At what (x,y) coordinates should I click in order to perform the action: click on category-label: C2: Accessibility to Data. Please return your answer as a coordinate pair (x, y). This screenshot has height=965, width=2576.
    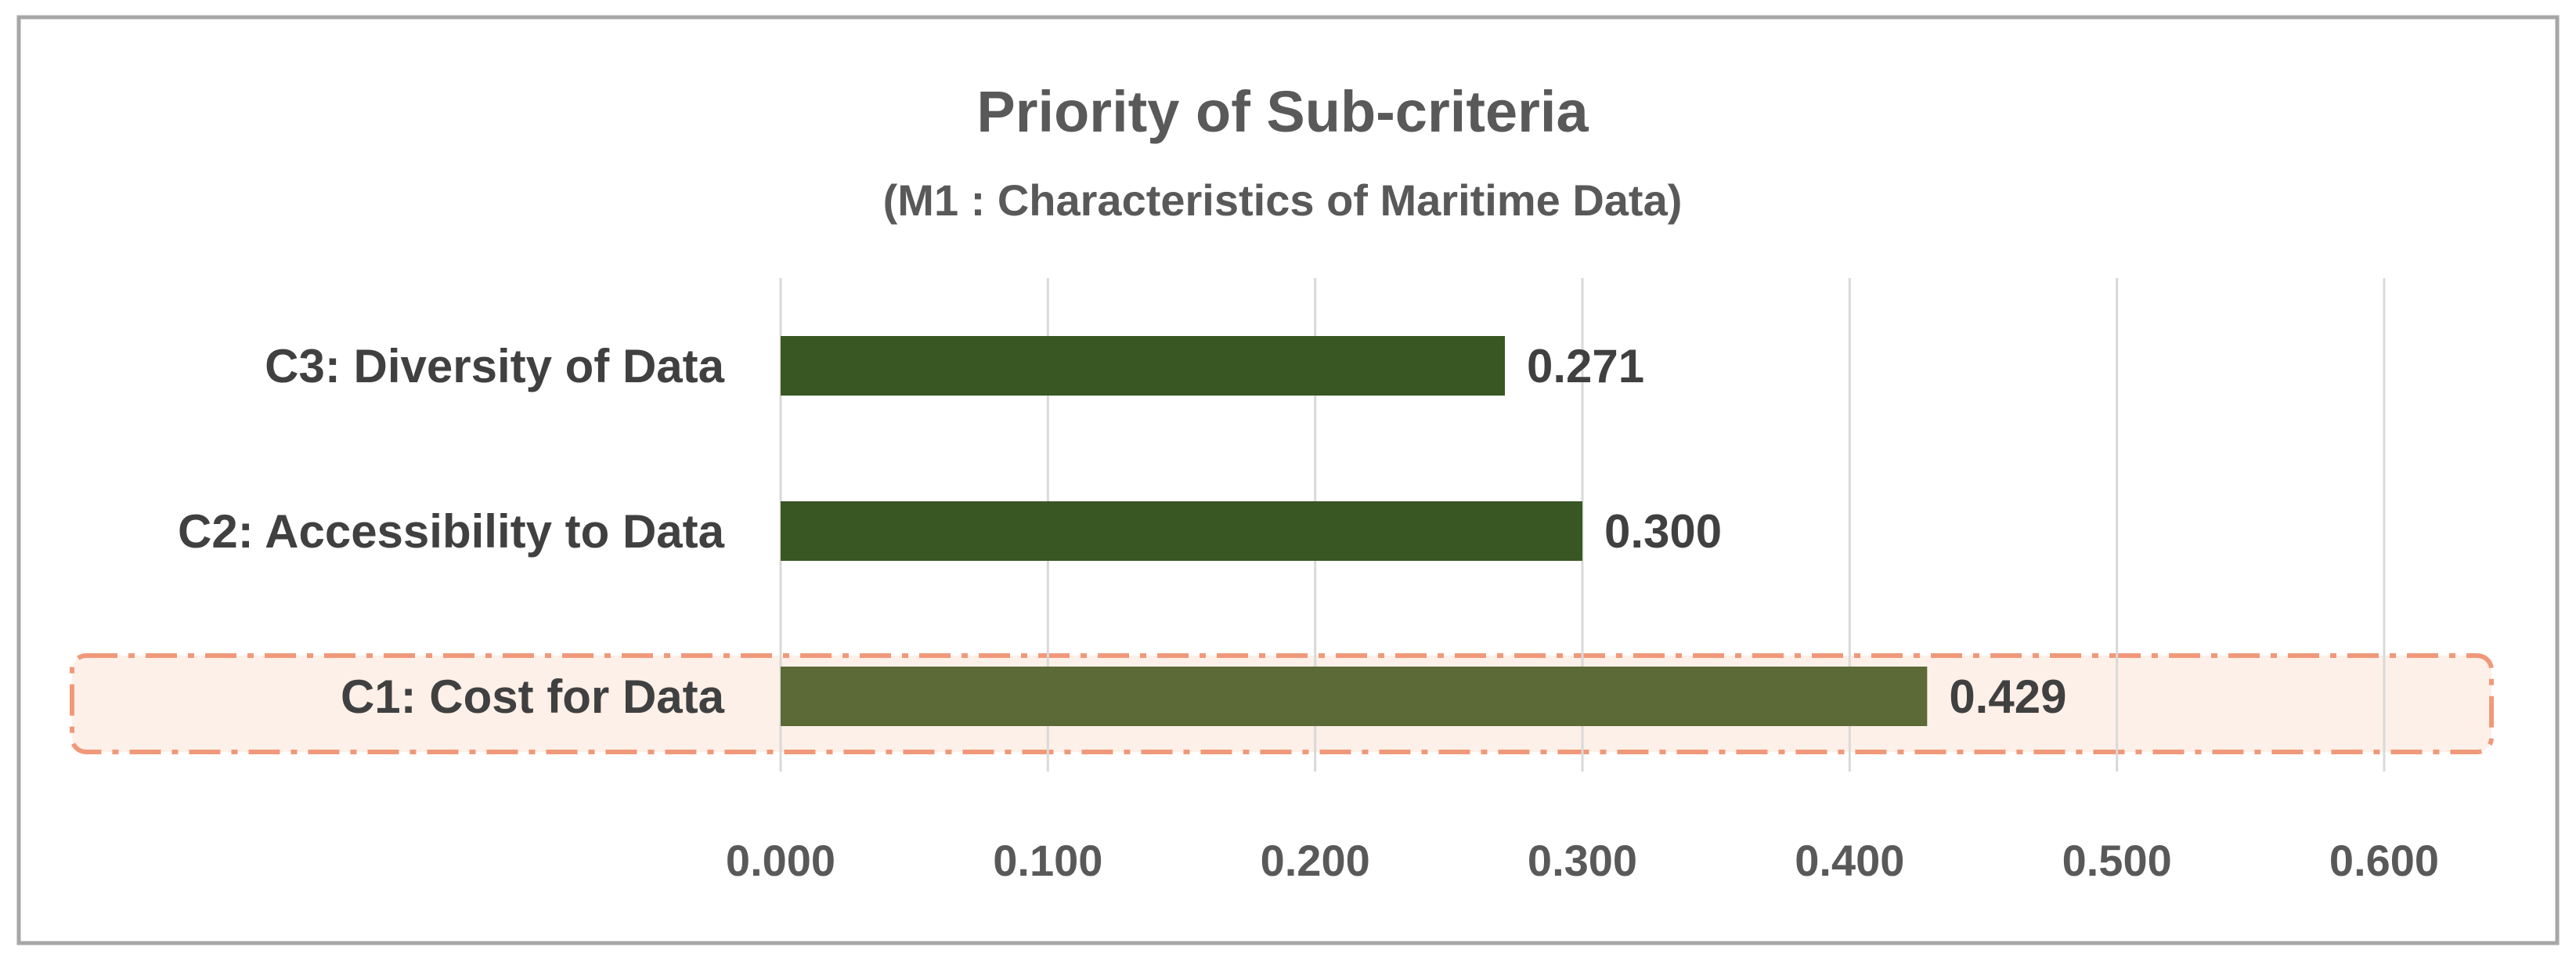
    Looking at the image, I should click on (452, 531).